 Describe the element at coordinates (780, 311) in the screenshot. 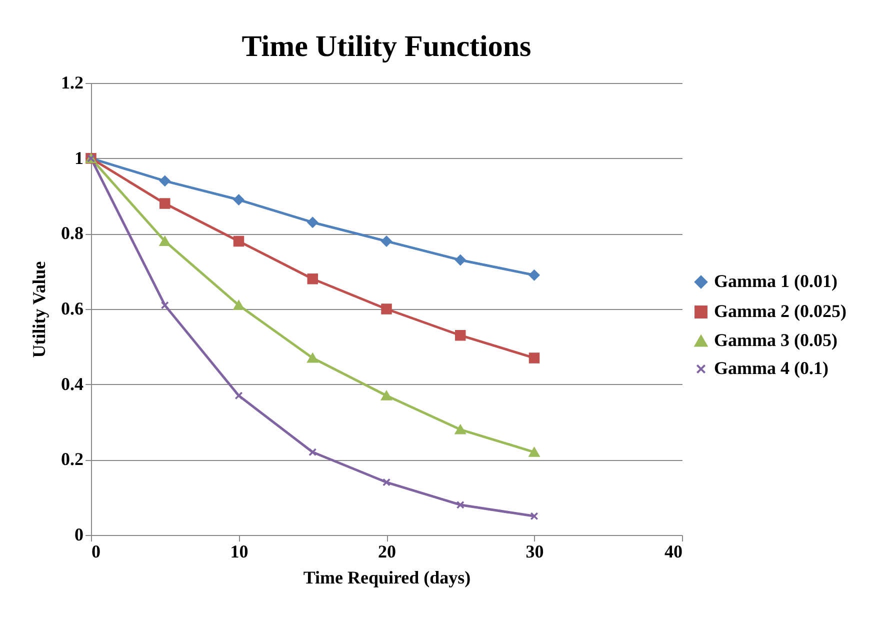

I see `legend-label: Gamma 2 (0.025)` at that location.